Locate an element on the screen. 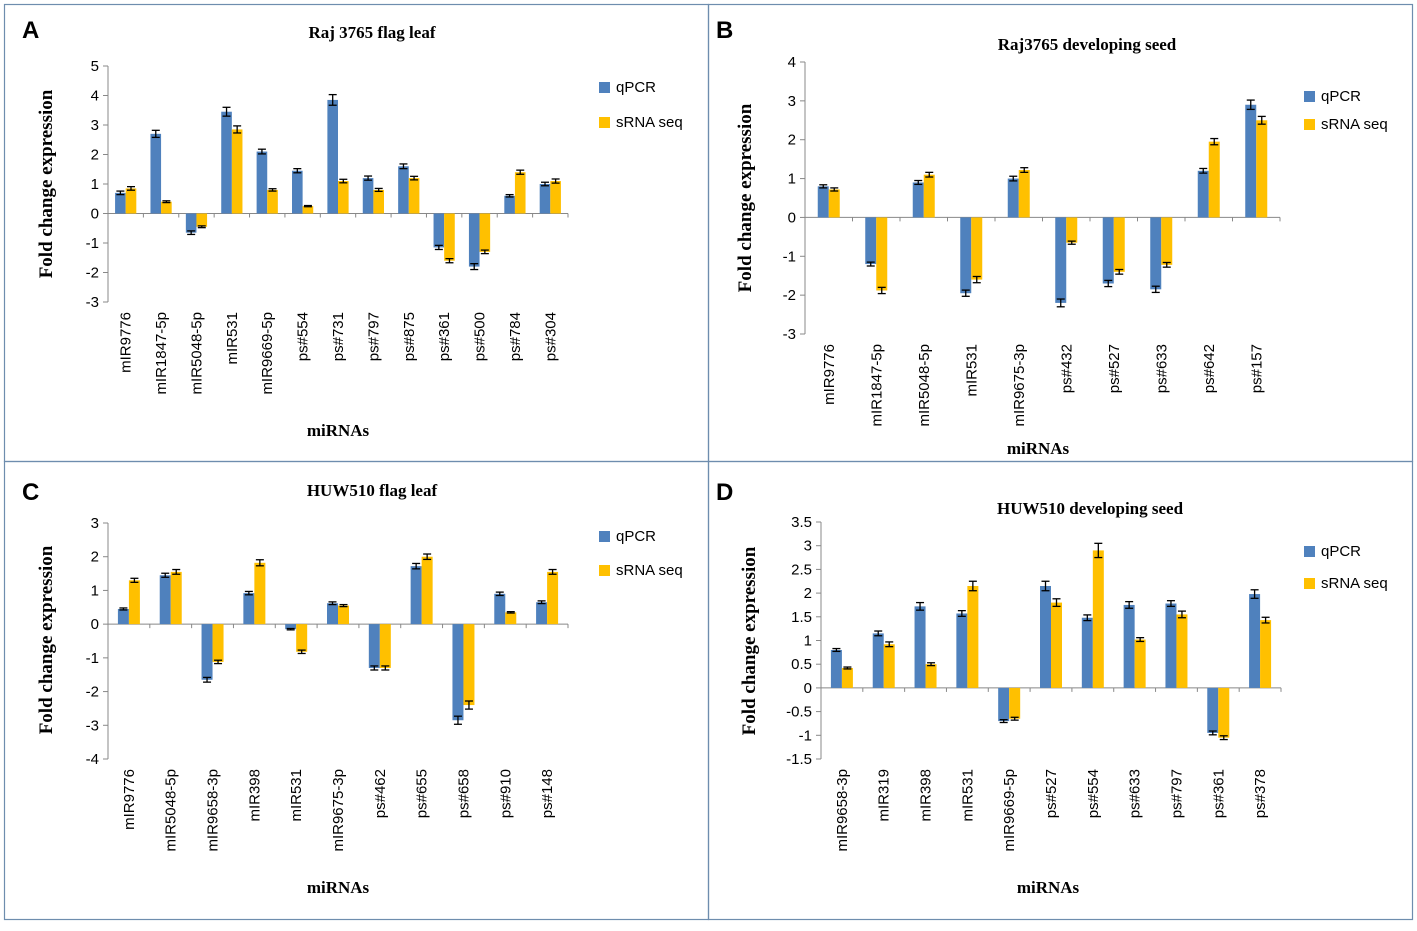 The image size is (1417, 931). x-tick-label: ps#910 is located at coordinates (505, 793).